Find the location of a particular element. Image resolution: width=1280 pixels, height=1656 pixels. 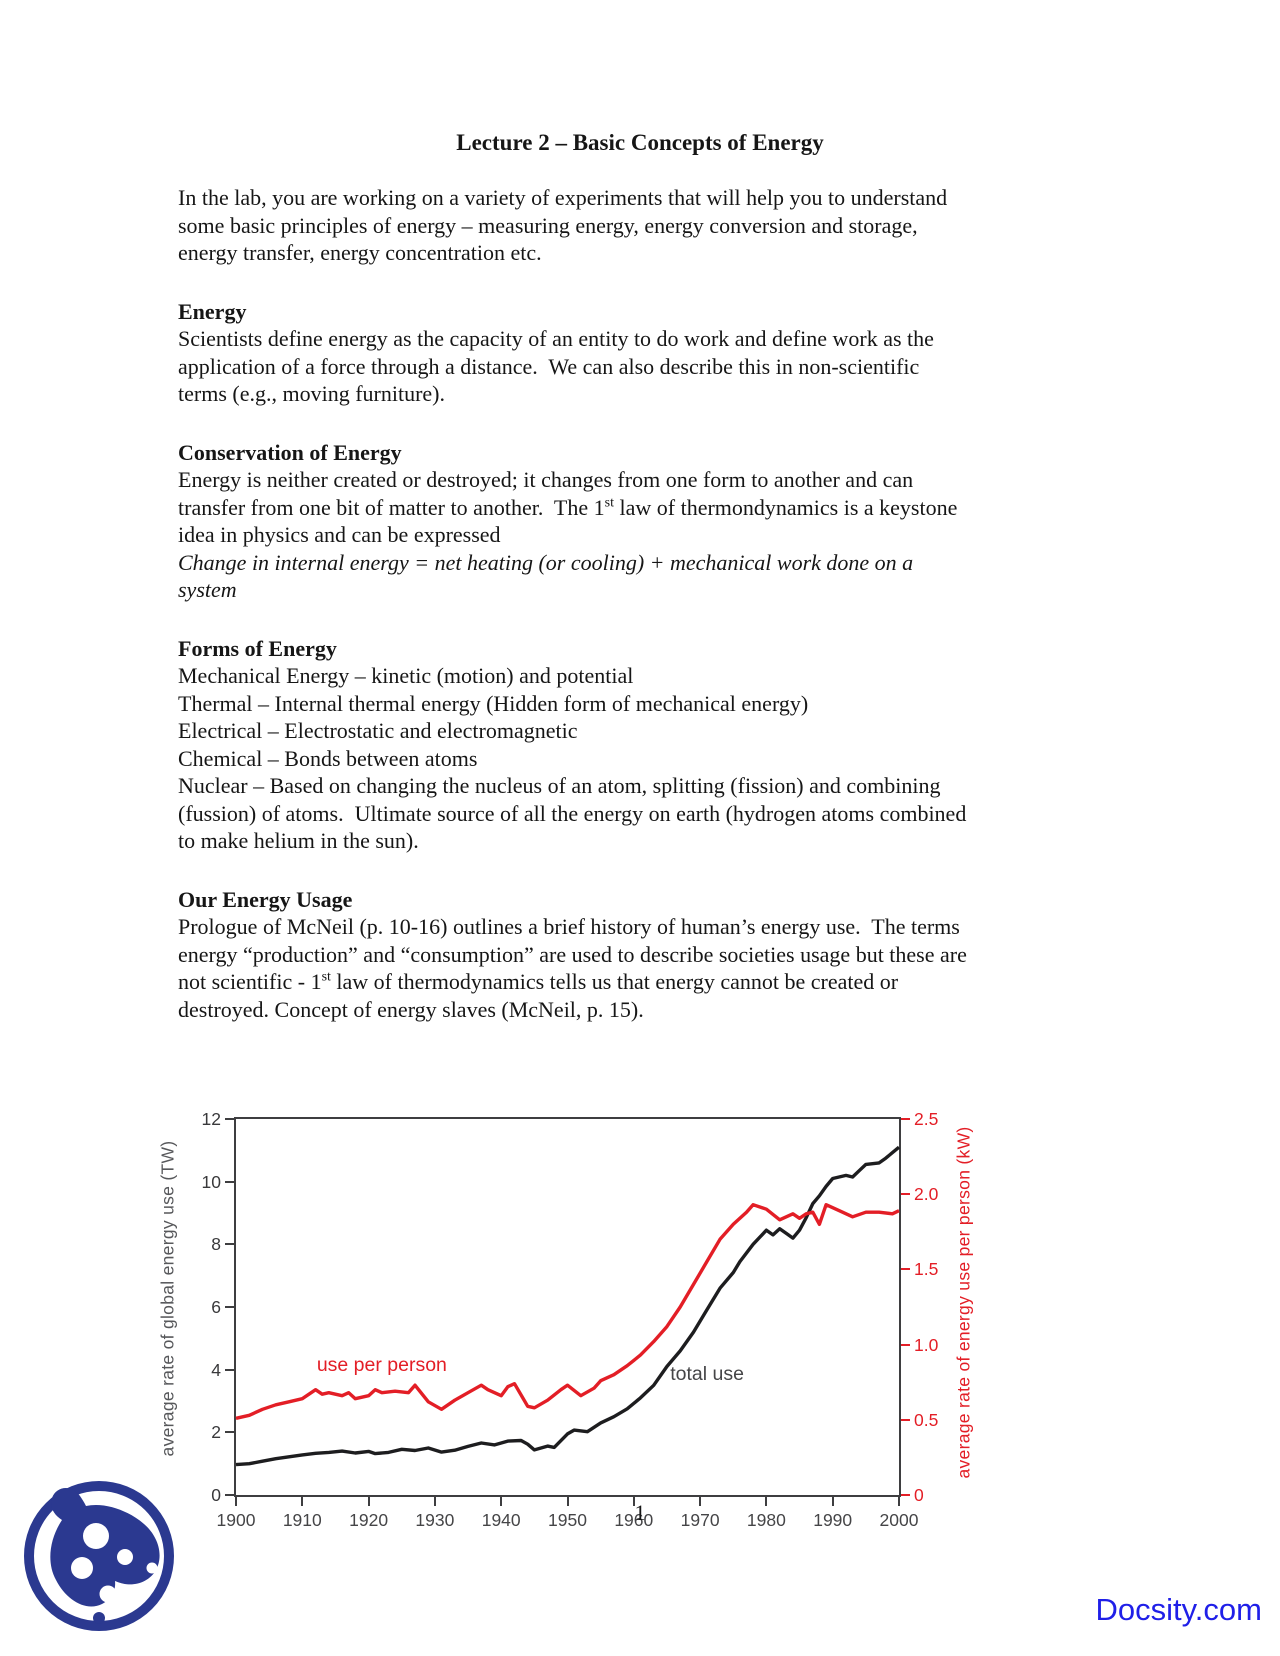

x-tick-label: 1910 is located at coordinates (302, 1520).